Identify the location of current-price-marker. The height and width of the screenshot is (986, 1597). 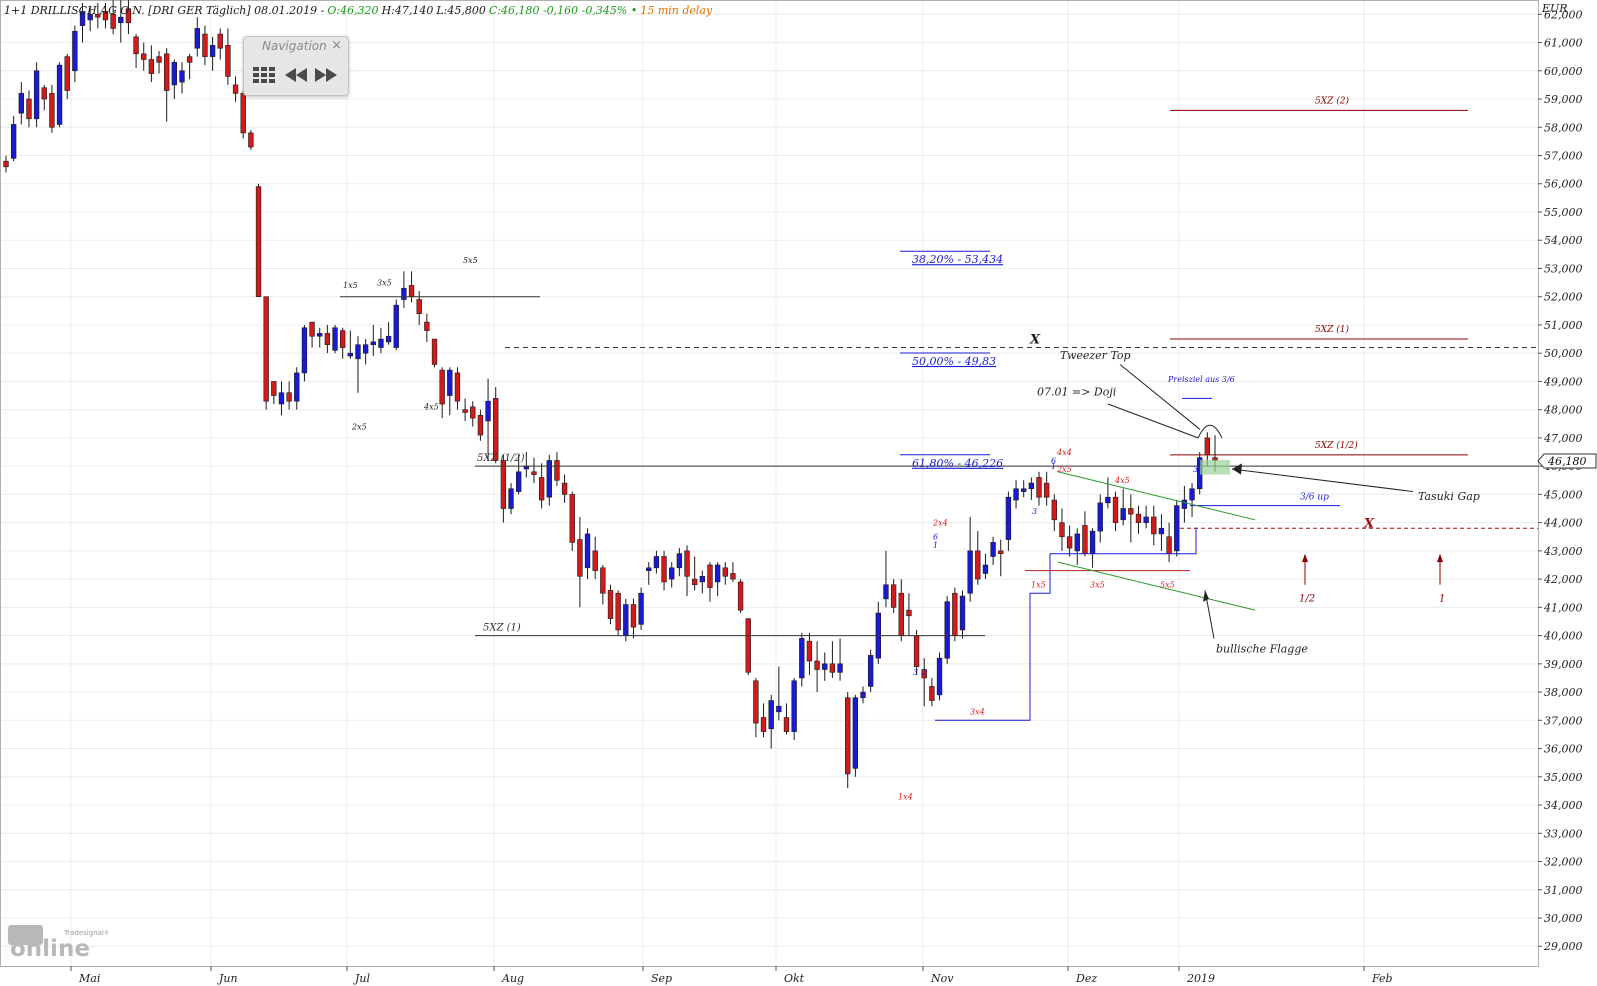
(1567, 461).